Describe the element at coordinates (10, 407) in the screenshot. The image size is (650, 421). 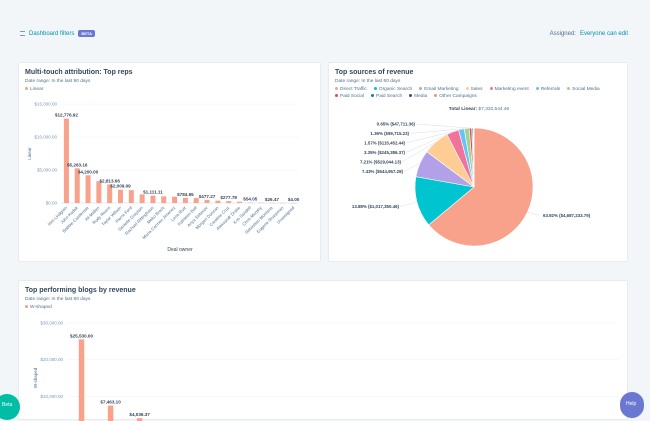
I see `beta-button: Beta` at that location.